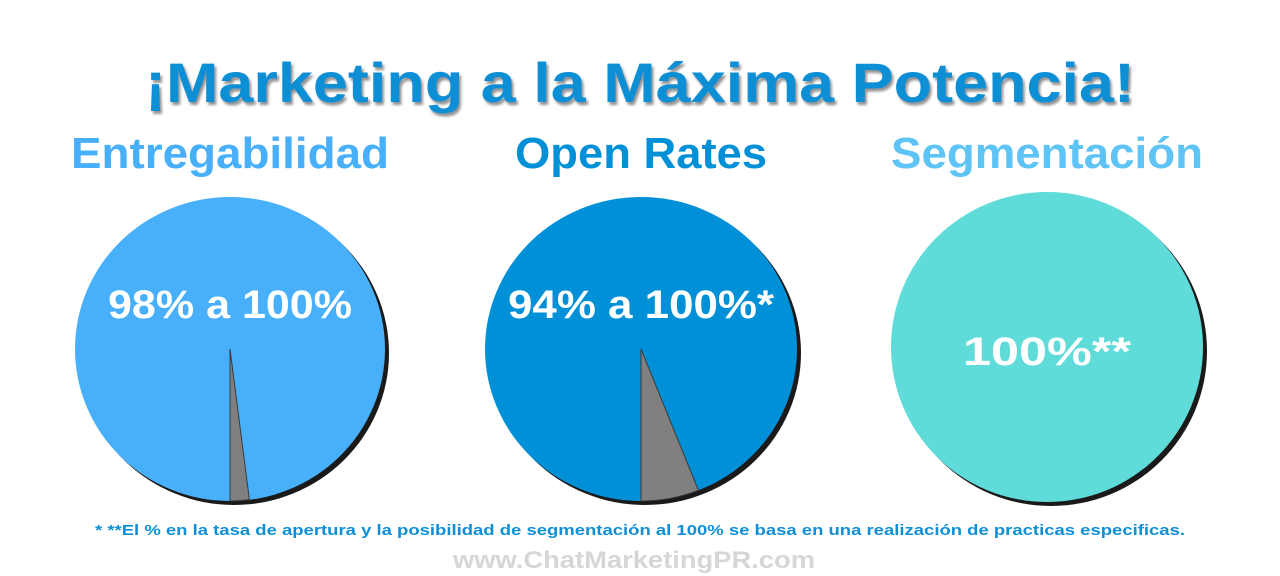  I want to click on pie-value-label: 94% a 100%*, so click(641, 305).